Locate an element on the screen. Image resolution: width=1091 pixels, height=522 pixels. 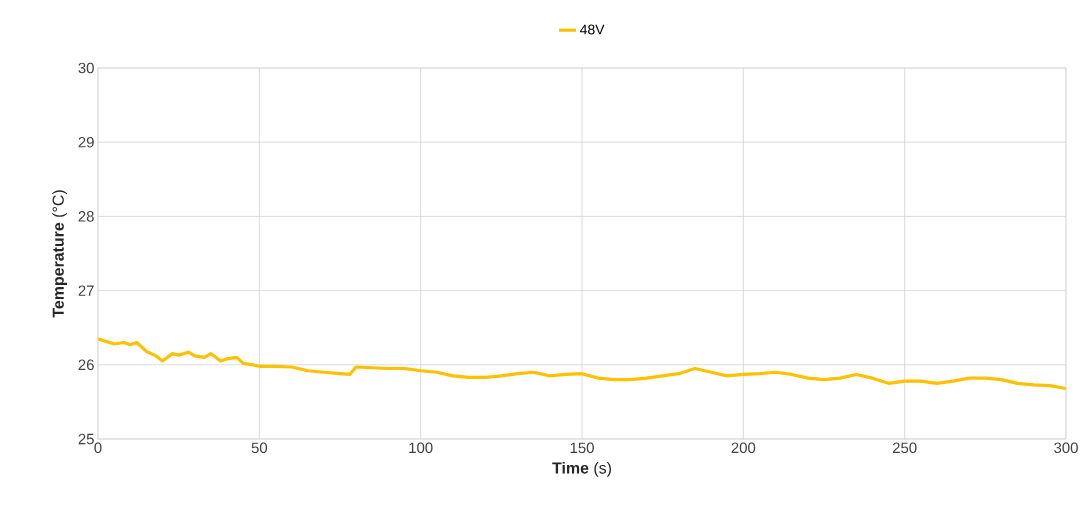
y-tick-label: 28 is located at coordinates (86, 216).